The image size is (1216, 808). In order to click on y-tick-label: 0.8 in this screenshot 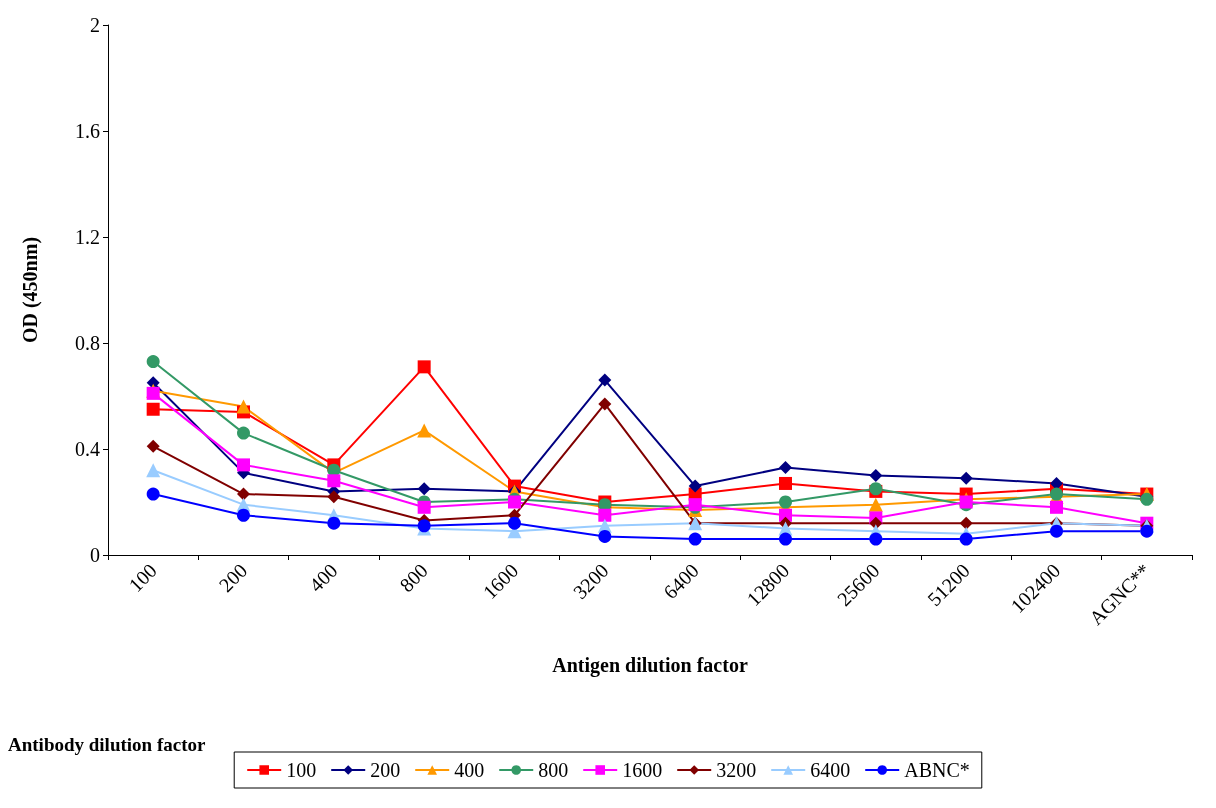, I will do `click(87, 343)`.